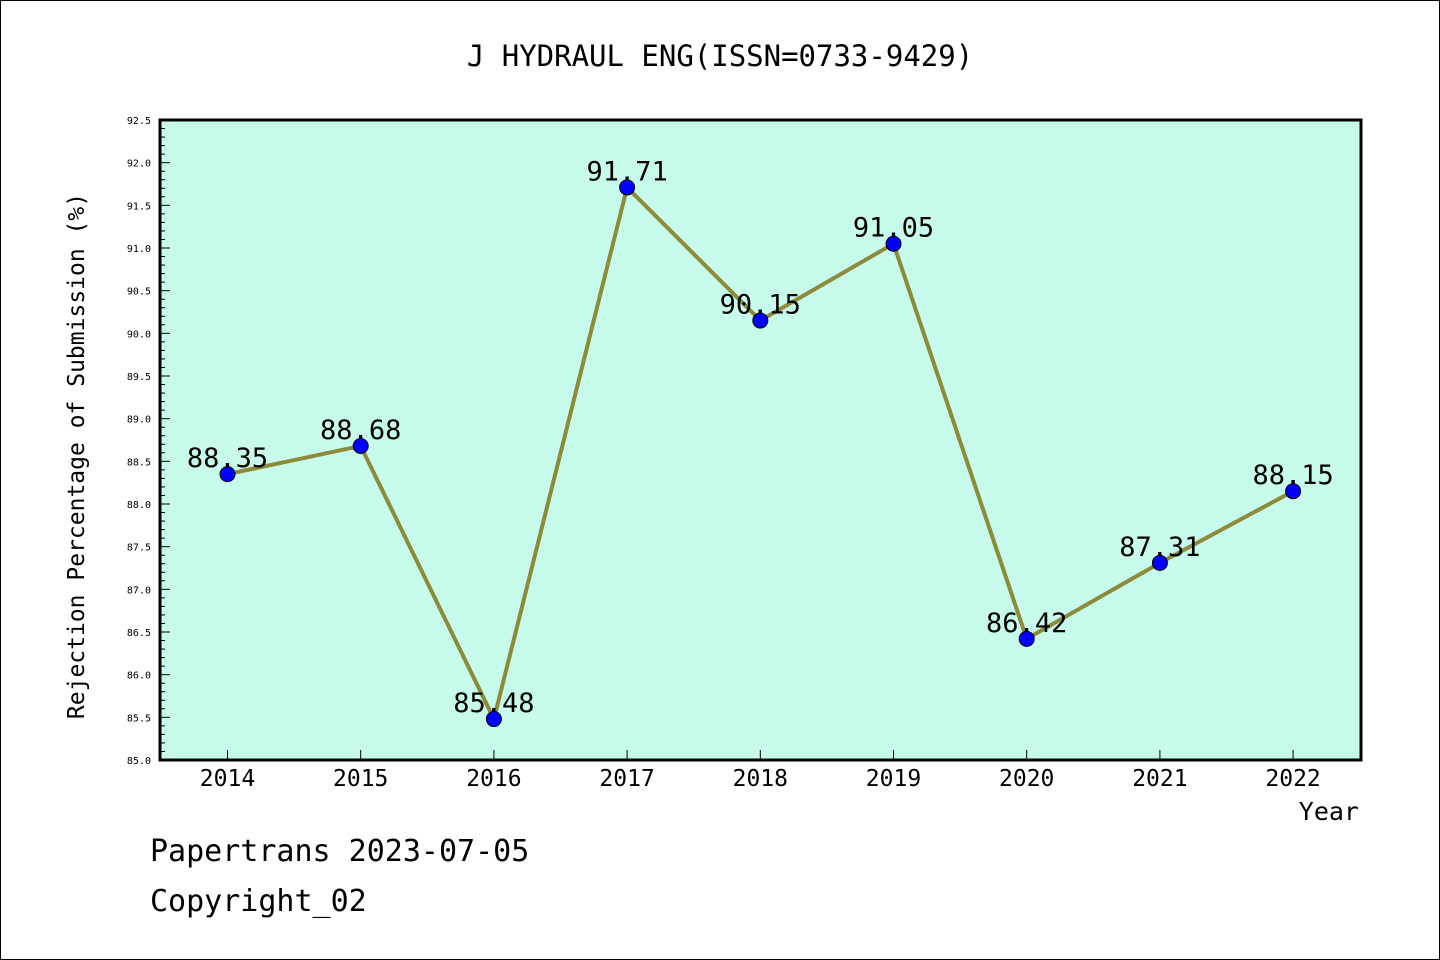 This screenshot has width=1440, height=960. What do you see at coordinates (139, 334) in the screenshot?
I see `y-tick-label: 90.0` at bounding box center [139, 334].